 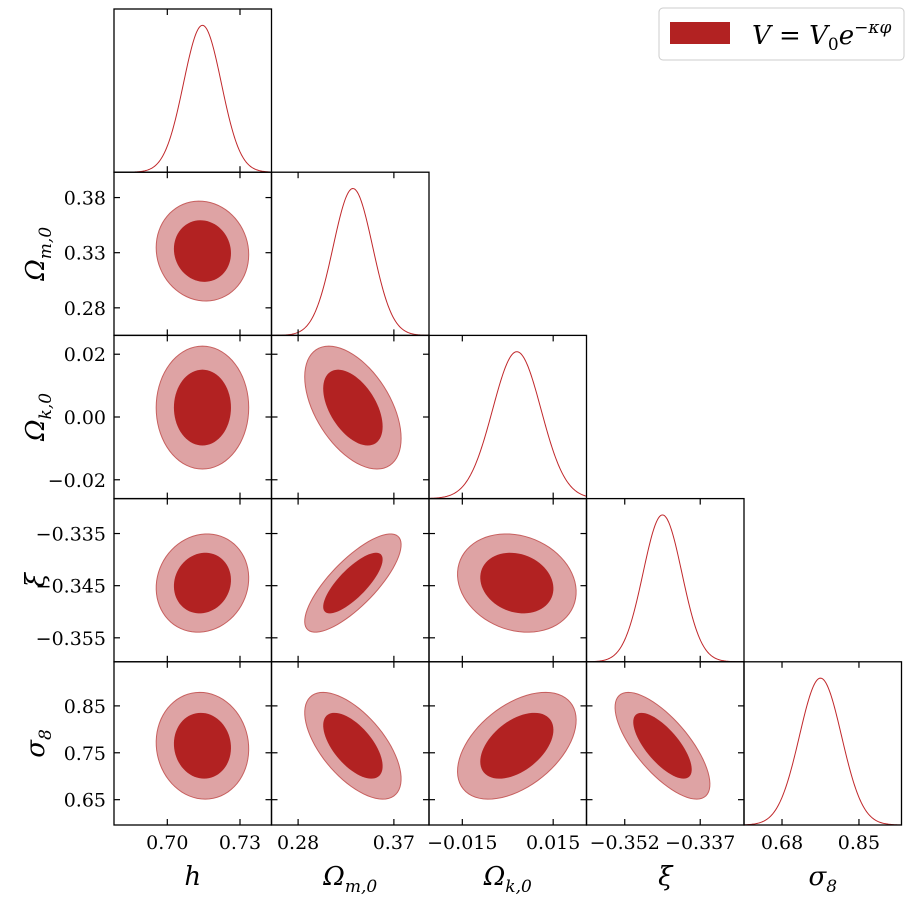 I want to click on x-axis-label-xi: ξ, so click(x=666, y=877).